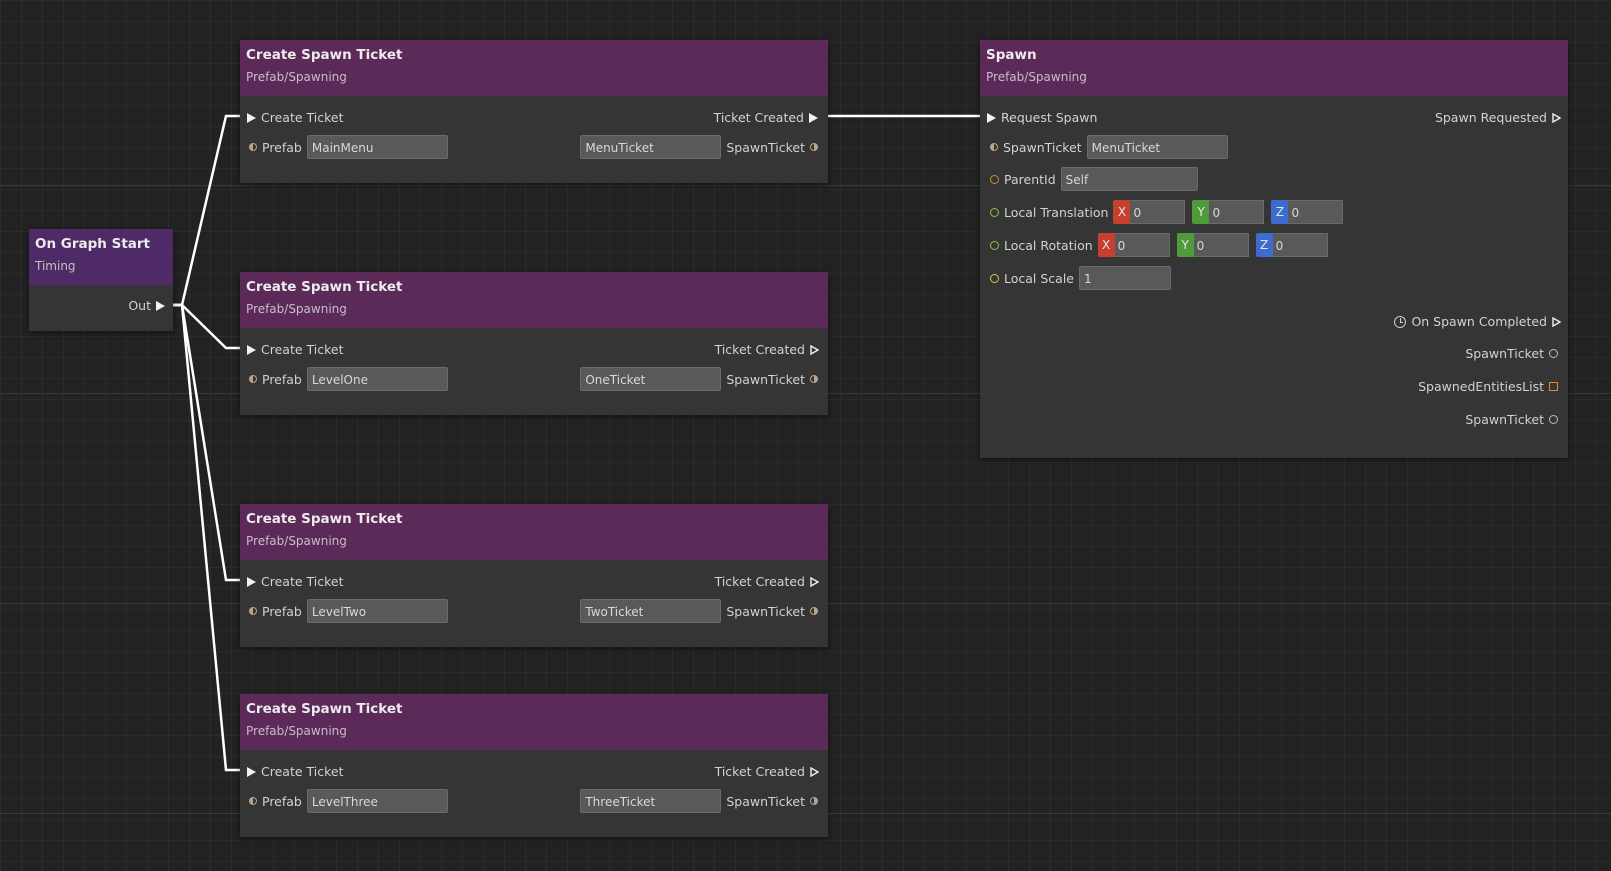  Describe the element at coordinates (377, 147) in the screenshot. I see `prefab-field: MainMenu` at that location.